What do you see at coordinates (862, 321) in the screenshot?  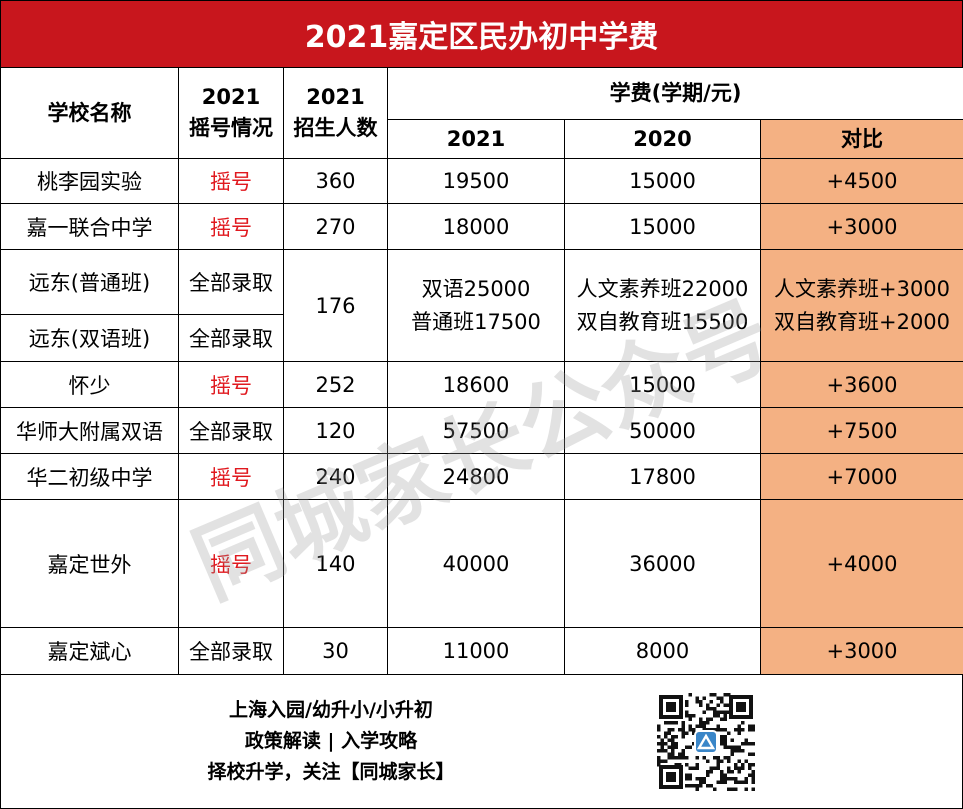 I see `compare-self-edu: 双自教育班+2000` at bounding box center [862, 321].